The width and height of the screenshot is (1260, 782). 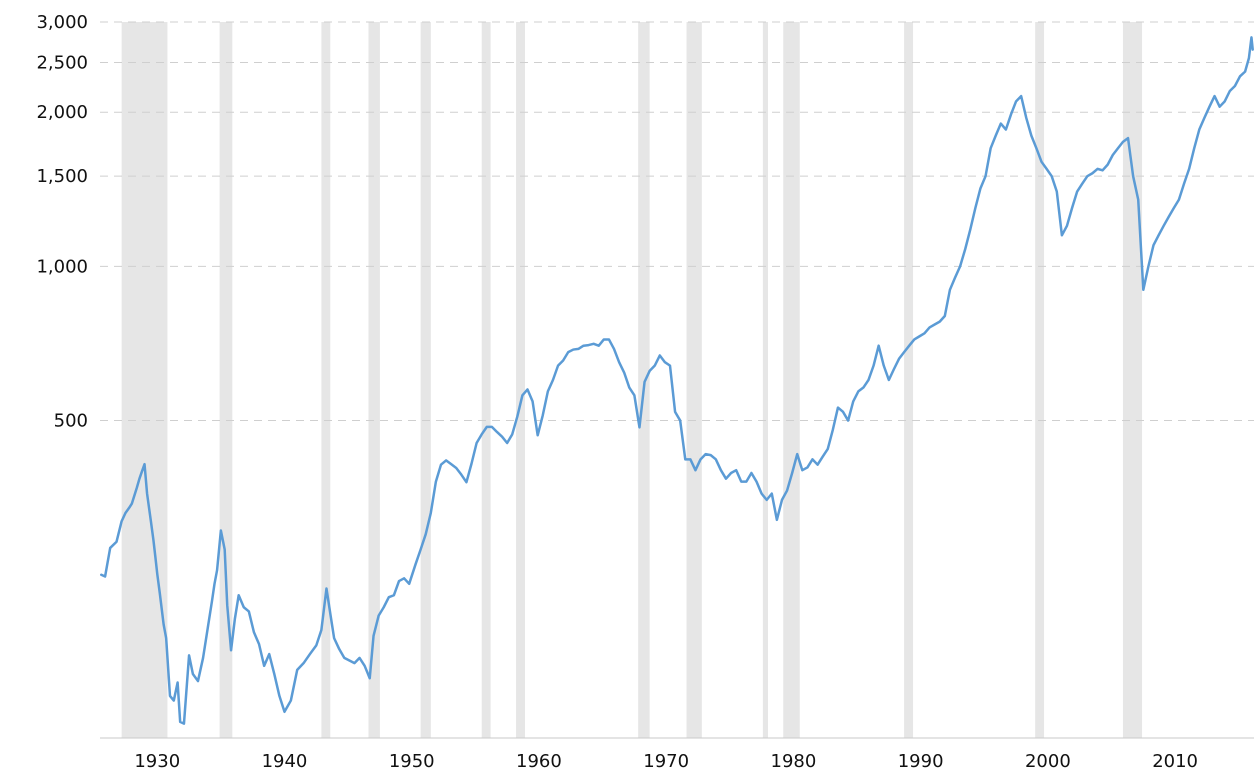 I want to click on y-tick-label: 3,000, so click(x=62, y=22).